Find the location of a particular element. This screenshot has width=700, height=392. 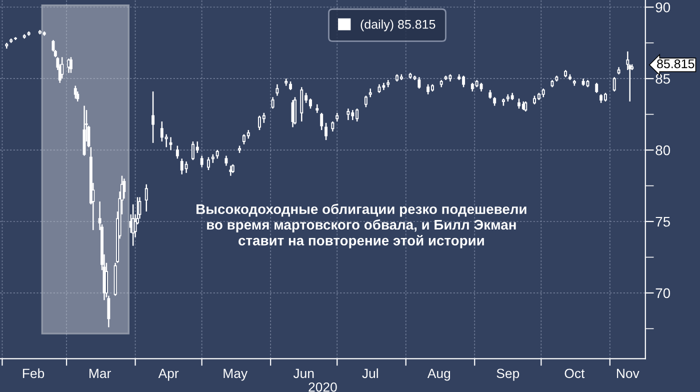

y-tick-label: 70 is located at coordinates (663, 293).